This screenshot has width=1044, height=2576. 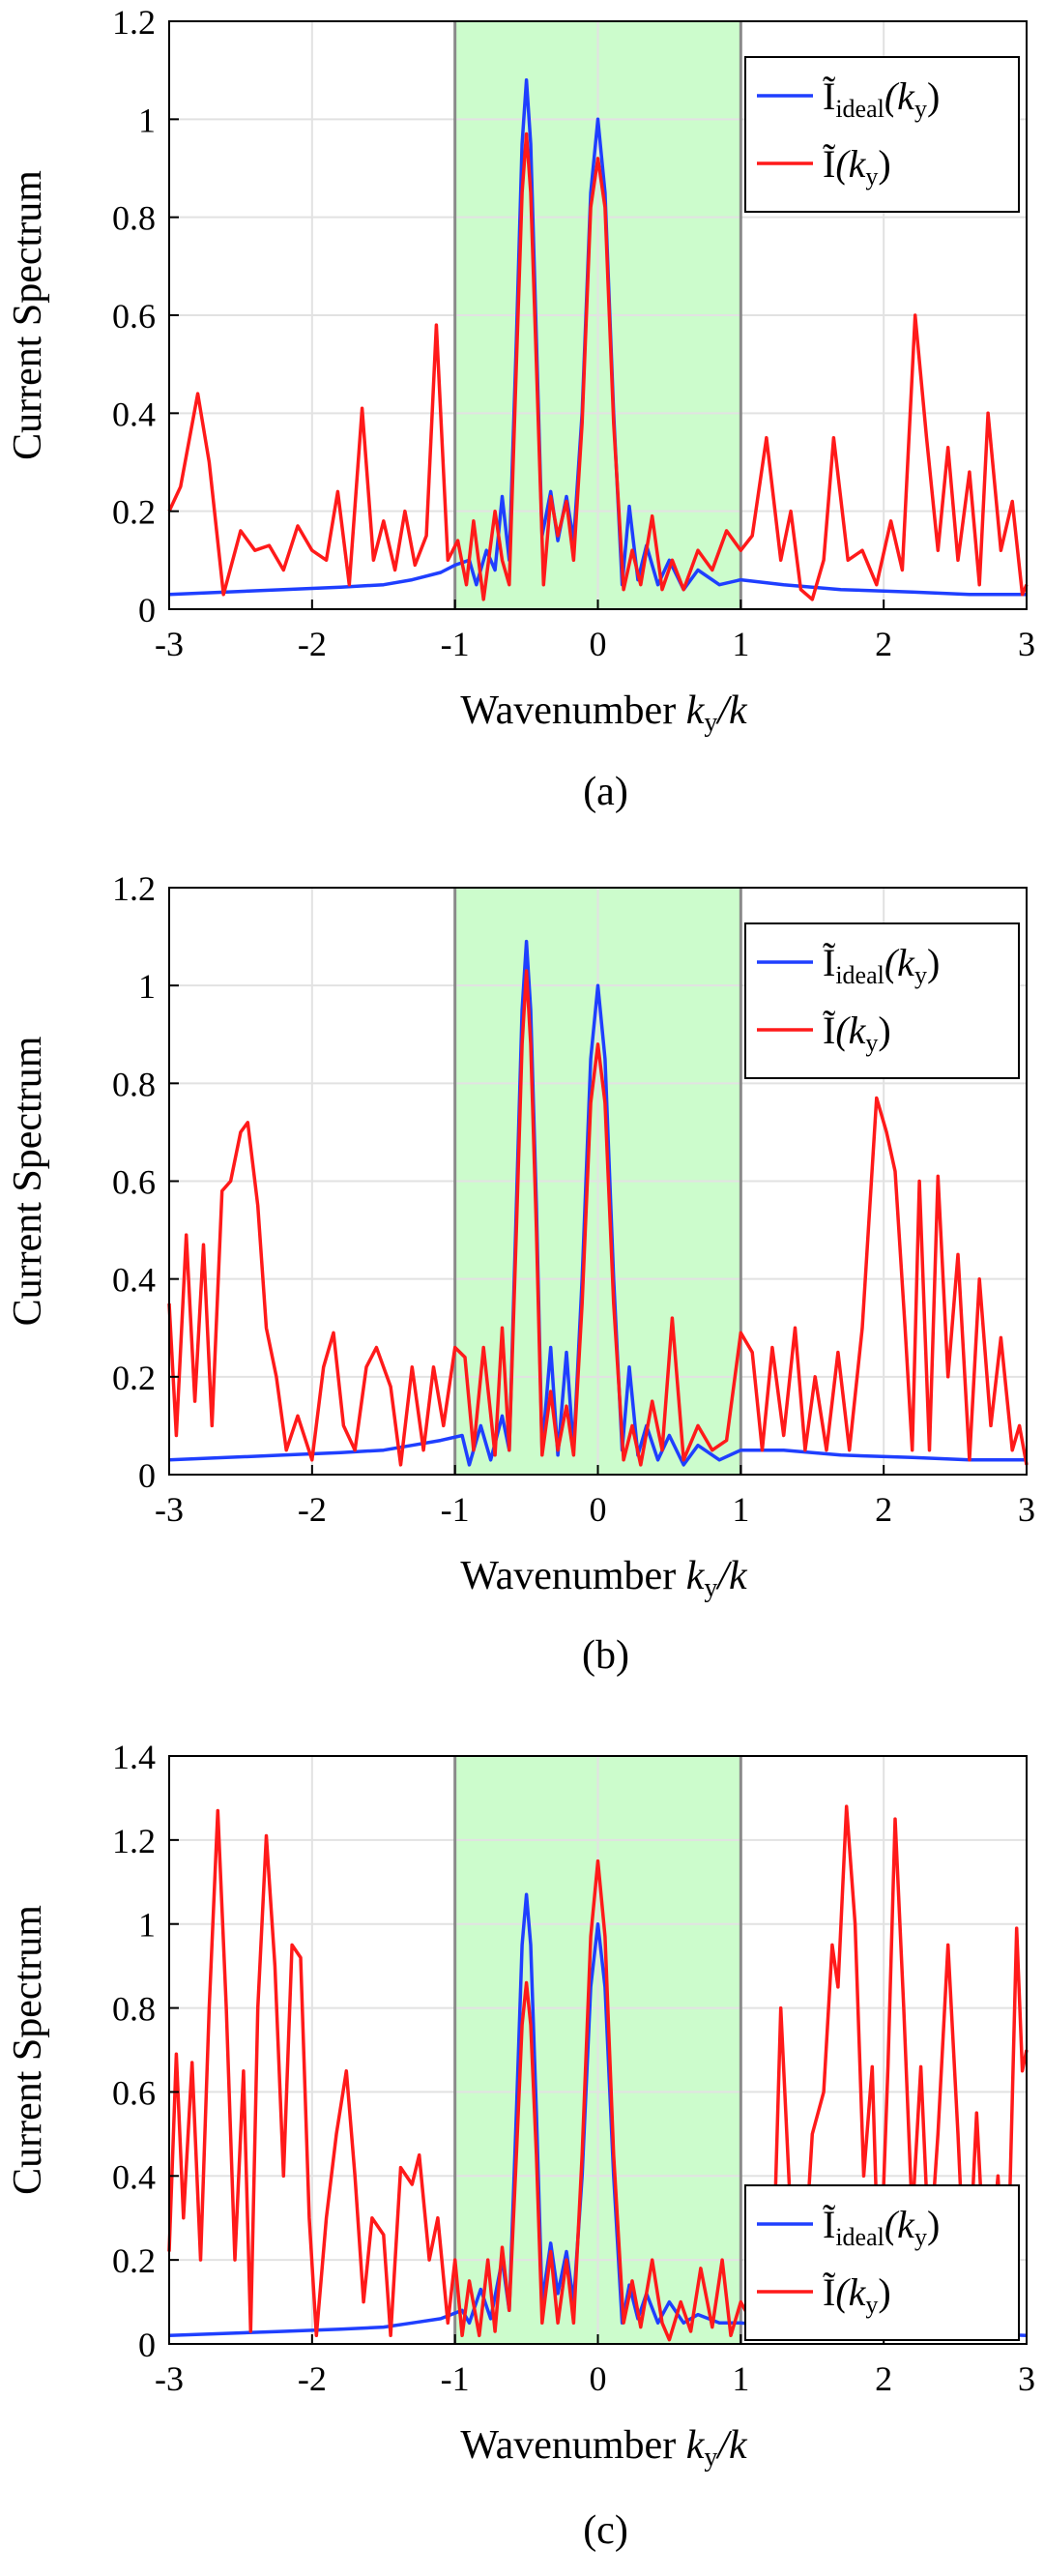 What do you see at coordinates (134, 1841) in the screenshot?
I see `y-tick-label: 1.2` at bounding box center [134, 1841].